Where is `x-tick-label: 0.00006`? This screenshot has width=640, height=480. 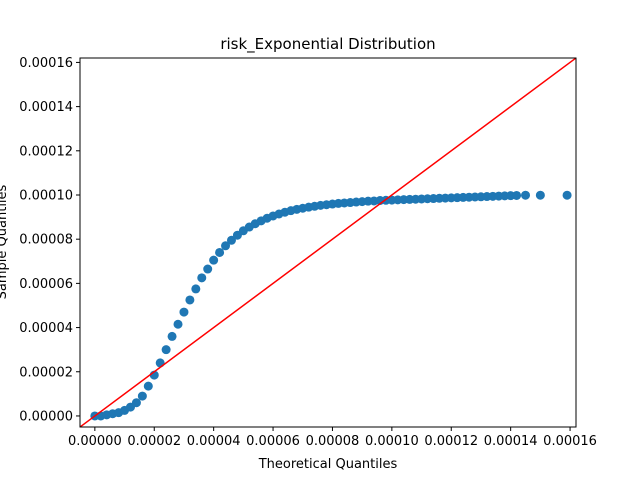
x-tick-label: 0.00006 is located at coordinates (273, 441).